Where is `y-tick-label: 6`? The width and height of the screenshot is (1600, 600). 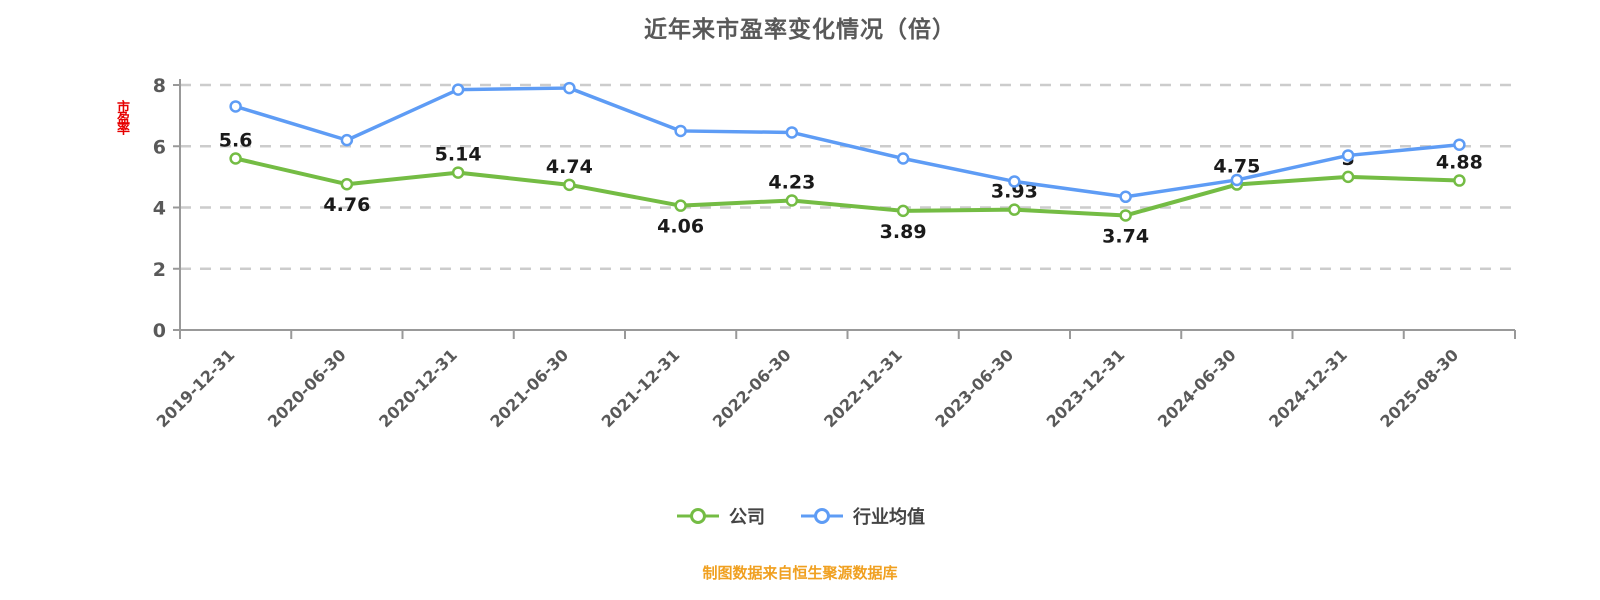 y-tick-label: 6 is located at coordinates (159, 147).